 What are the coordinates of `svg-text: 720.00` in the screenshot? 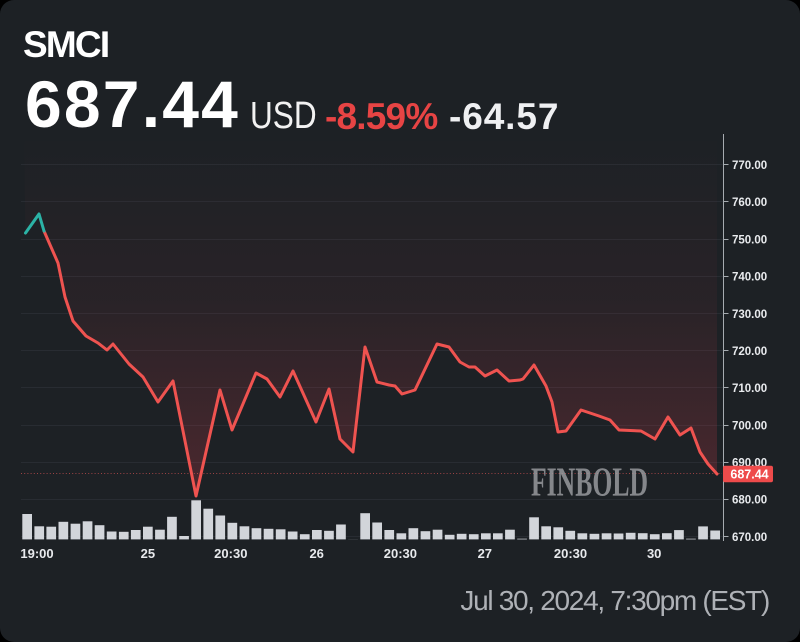 It's located at (749, 352).